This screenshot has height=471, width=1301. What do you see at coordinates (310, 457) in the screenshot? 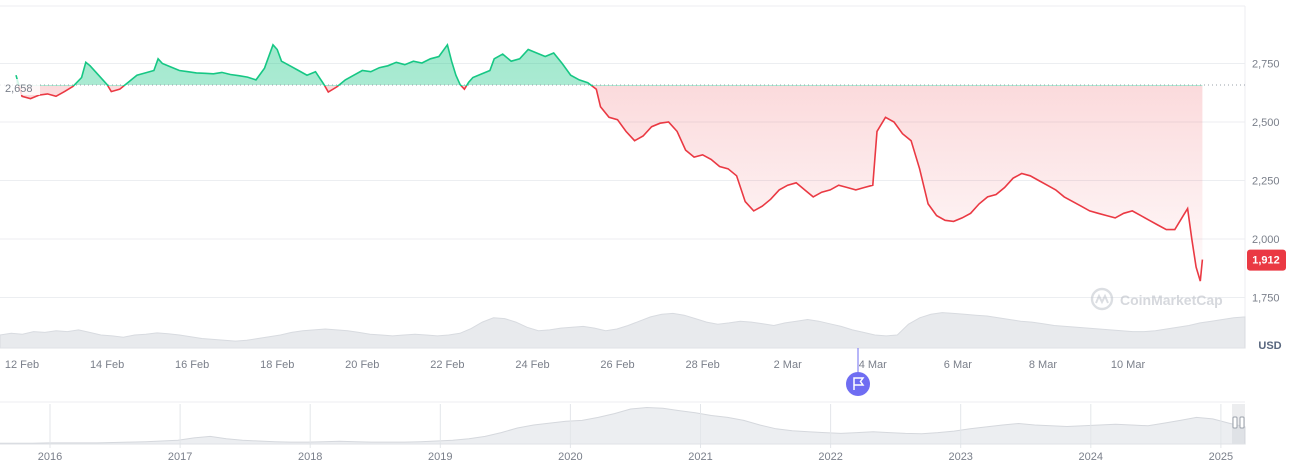
I see `overview-year-label: 2018` at bounding box center [310, 457].